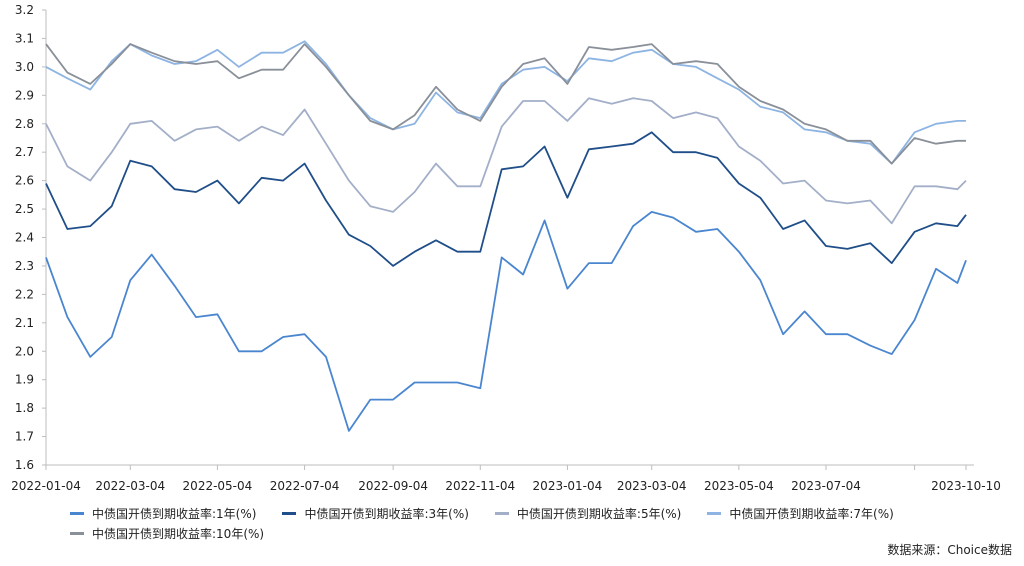  What do you see at coordinates (949, 550) in the screenshot?
I see `data-source: 数据来源：Choice数据` at bounding box center [949, 550].